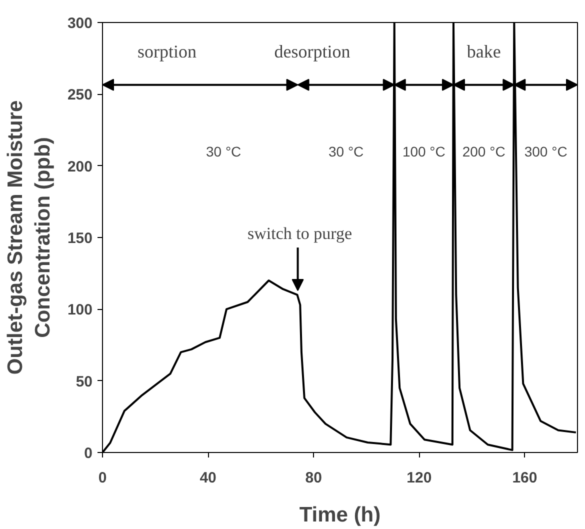  I want to click on y-tick-label: 300, so click(80, 23).